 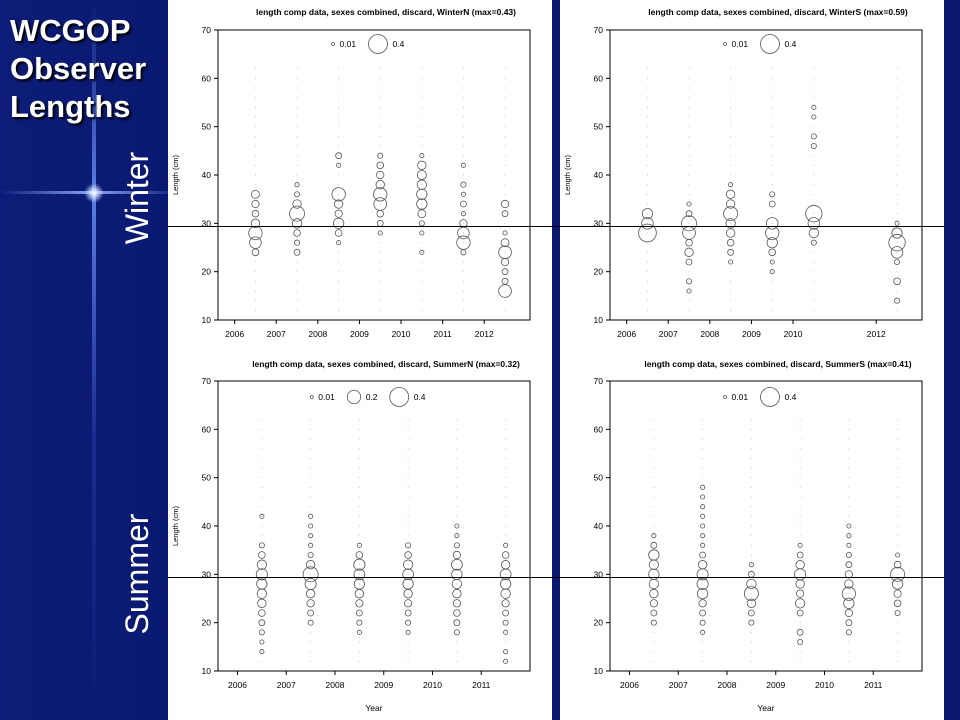 What do you see at coordinates (78, 69) in the screenshot?
I see `slide-title: WCGOP Observer Lengths` at bounding box center [78, 69].